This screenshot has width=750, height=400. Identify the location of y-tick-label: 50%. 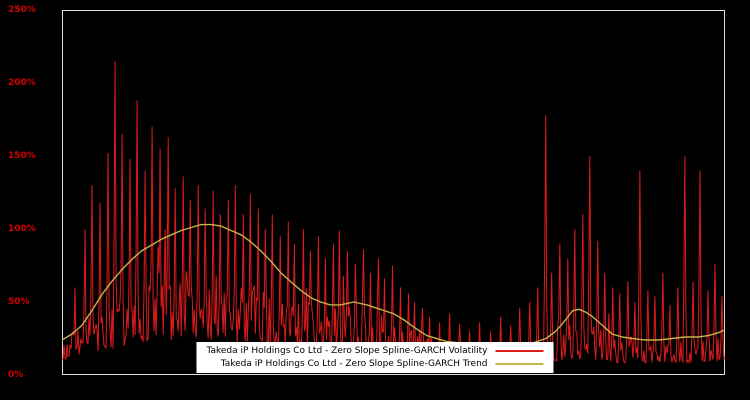
(19, 302).